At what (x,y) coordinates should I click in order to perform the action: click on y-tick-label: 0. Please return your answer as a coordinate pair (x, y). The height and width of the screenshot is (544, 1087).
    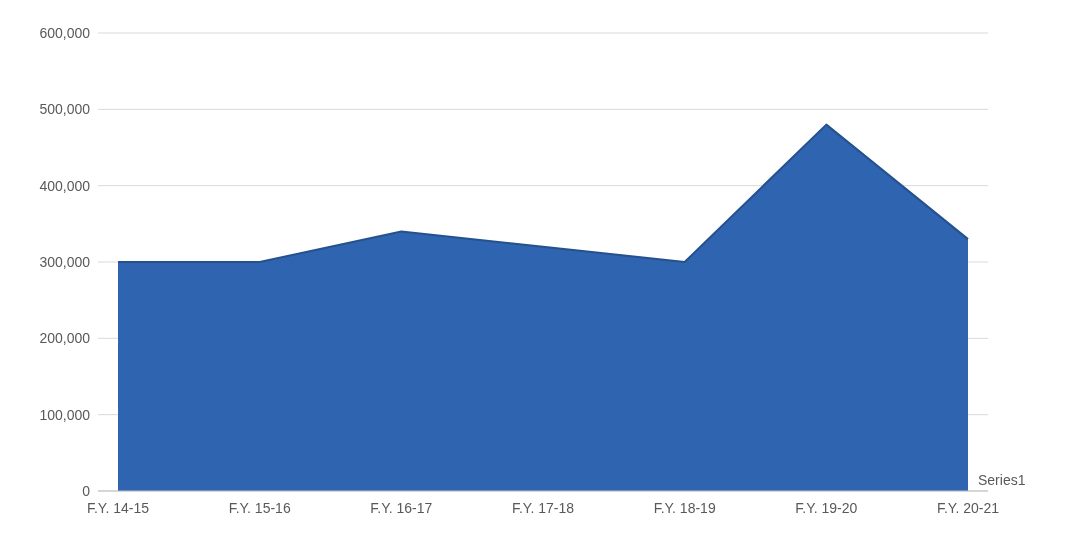
    Looking at the image, I should click on (86, 491).